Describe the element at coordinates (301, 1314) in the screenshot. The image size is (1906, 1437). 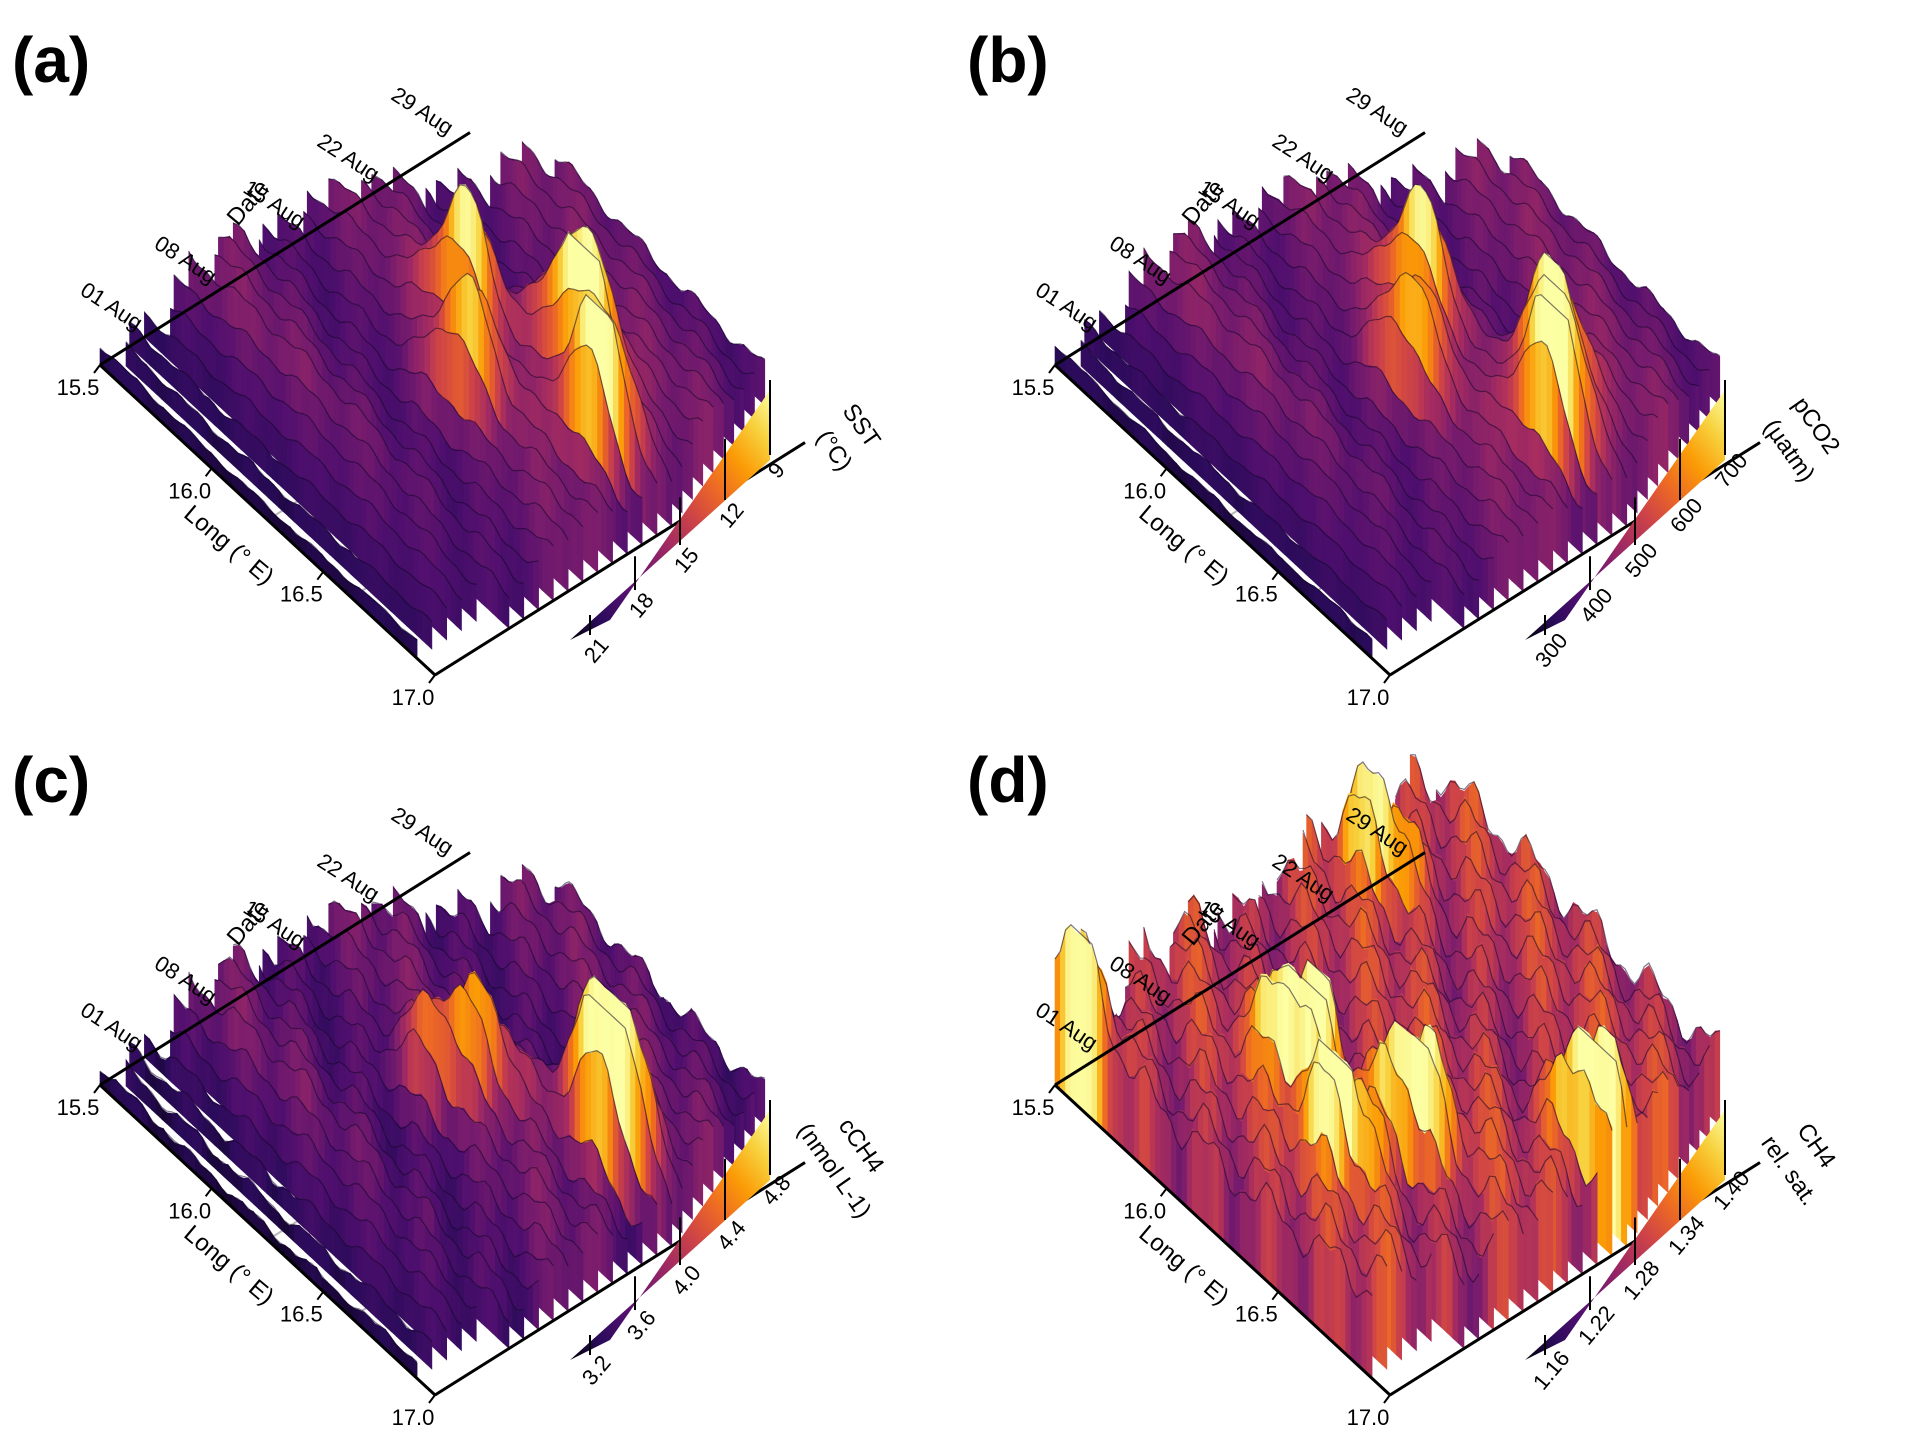
I see `x-tick-label: 16.5` at that location.